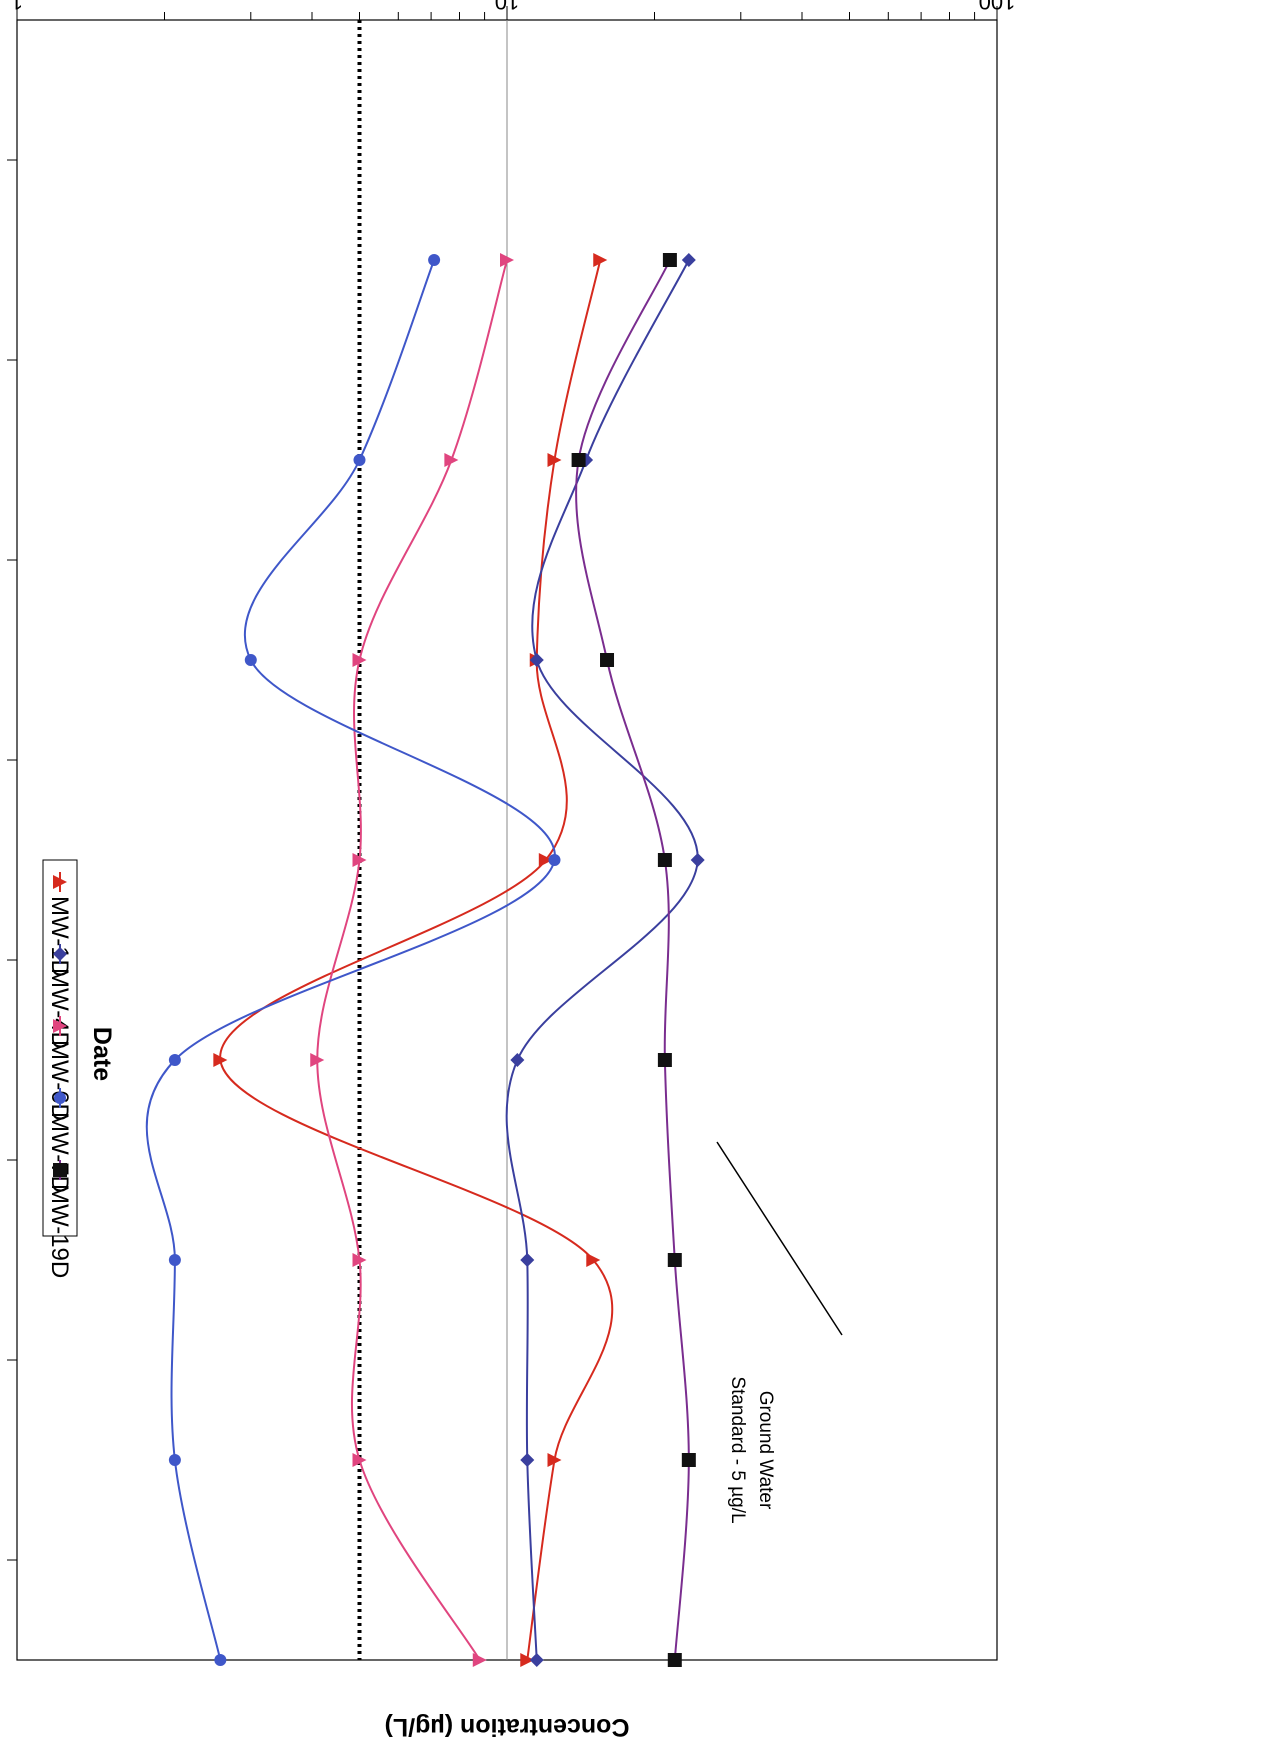 The height and width of the screenshot is (1744, 1272). Describe the element at coordinates (60, 954) in the screenshot. I see `legend-marker-mw-4d` at that location.